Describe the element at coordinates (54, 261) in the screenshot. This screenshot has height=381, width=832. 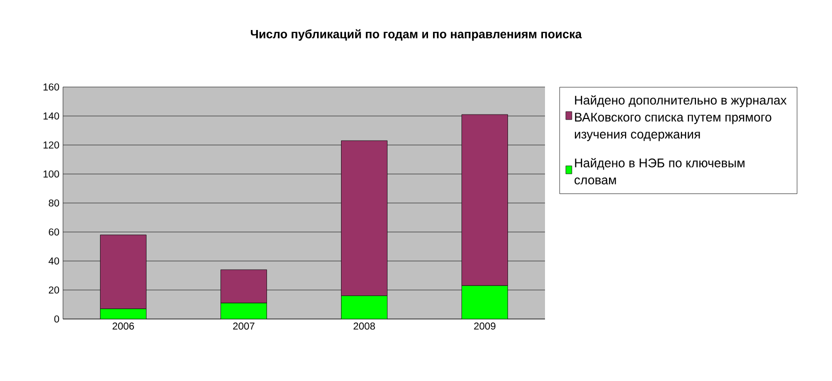
I see `y-tick-label: 40` at that location.